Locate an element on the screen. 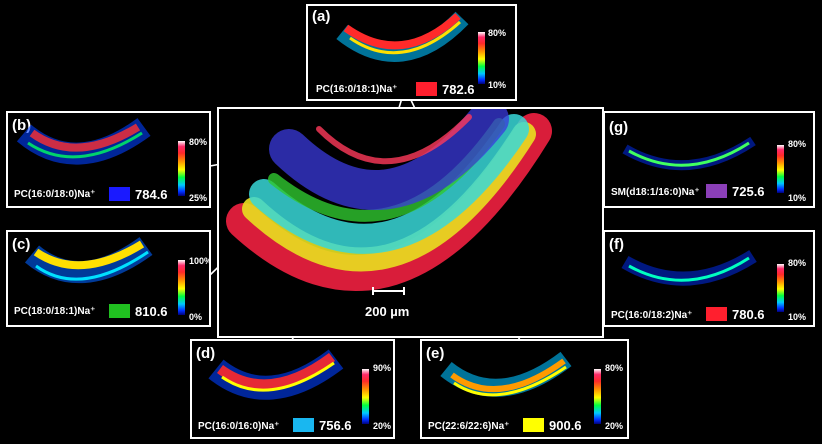  panel-c-ion-image is located at coordinates (88, 260).